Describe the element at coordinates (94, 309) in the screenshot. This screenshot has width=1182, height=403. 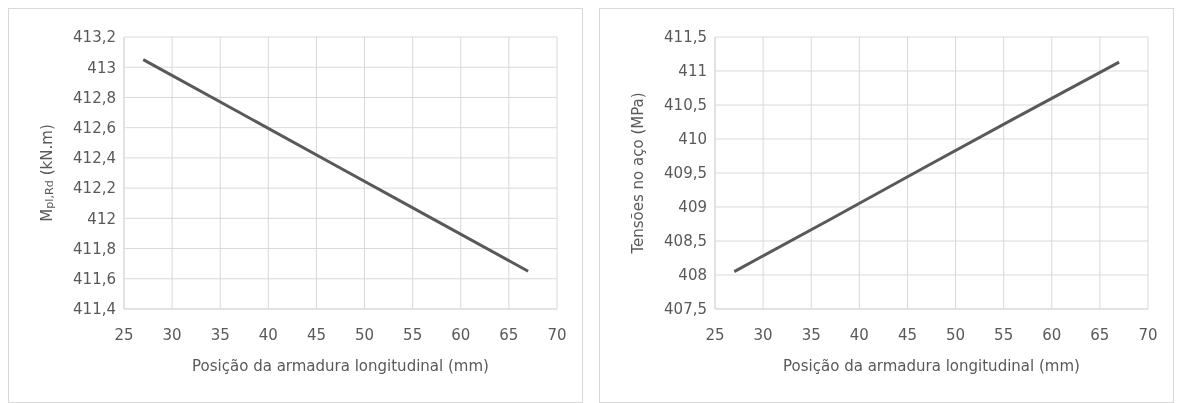
I see `y-tick-label: 411,4` at that location.